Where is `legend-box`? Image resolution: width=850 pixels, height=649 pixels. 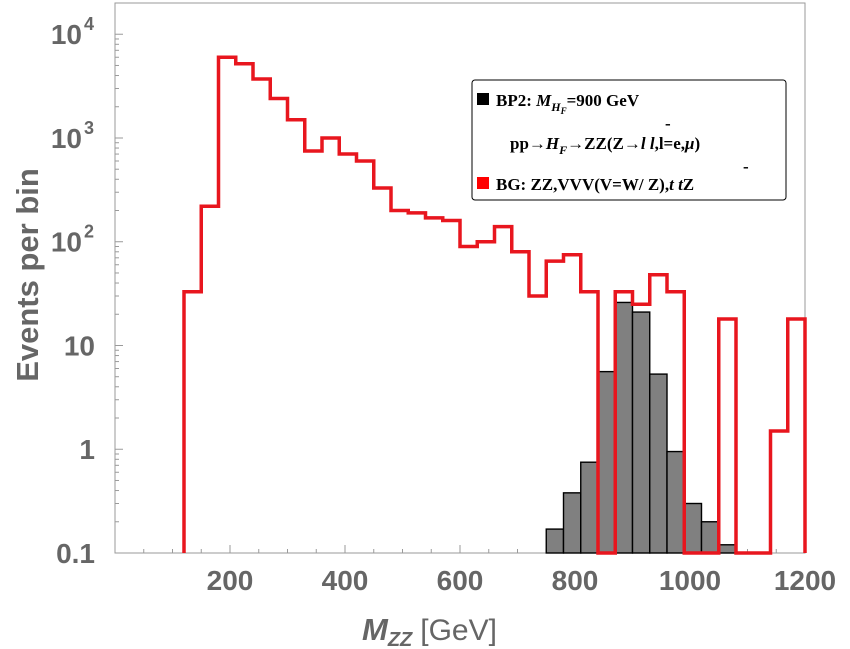 legend-box is located at coordinates (629, 140).